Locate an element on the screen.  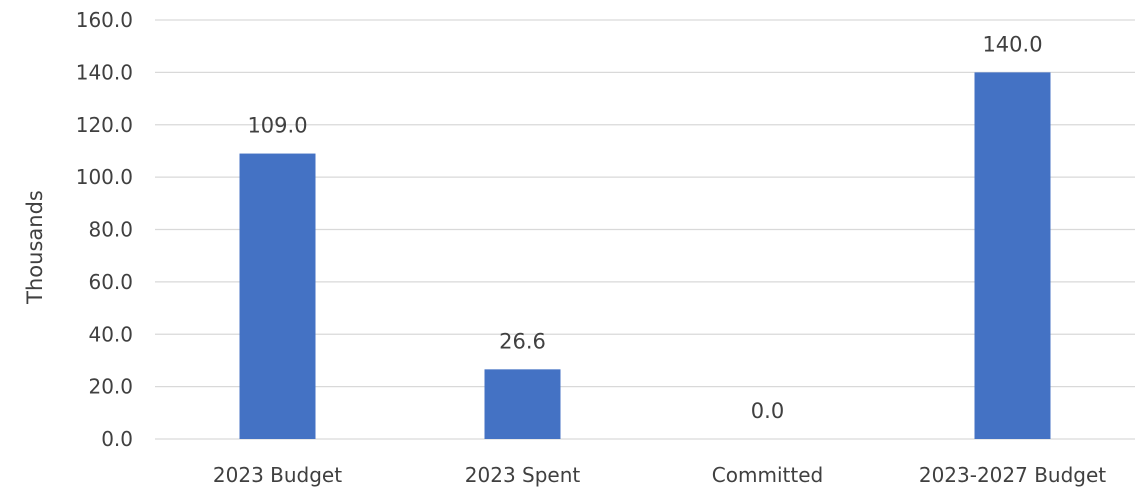
y-axis-tick-labels: 0.0 20.0 40.0 60.0 80.0 100.0 120.0 140.0 160.0 is located at coordinates (104, 229).